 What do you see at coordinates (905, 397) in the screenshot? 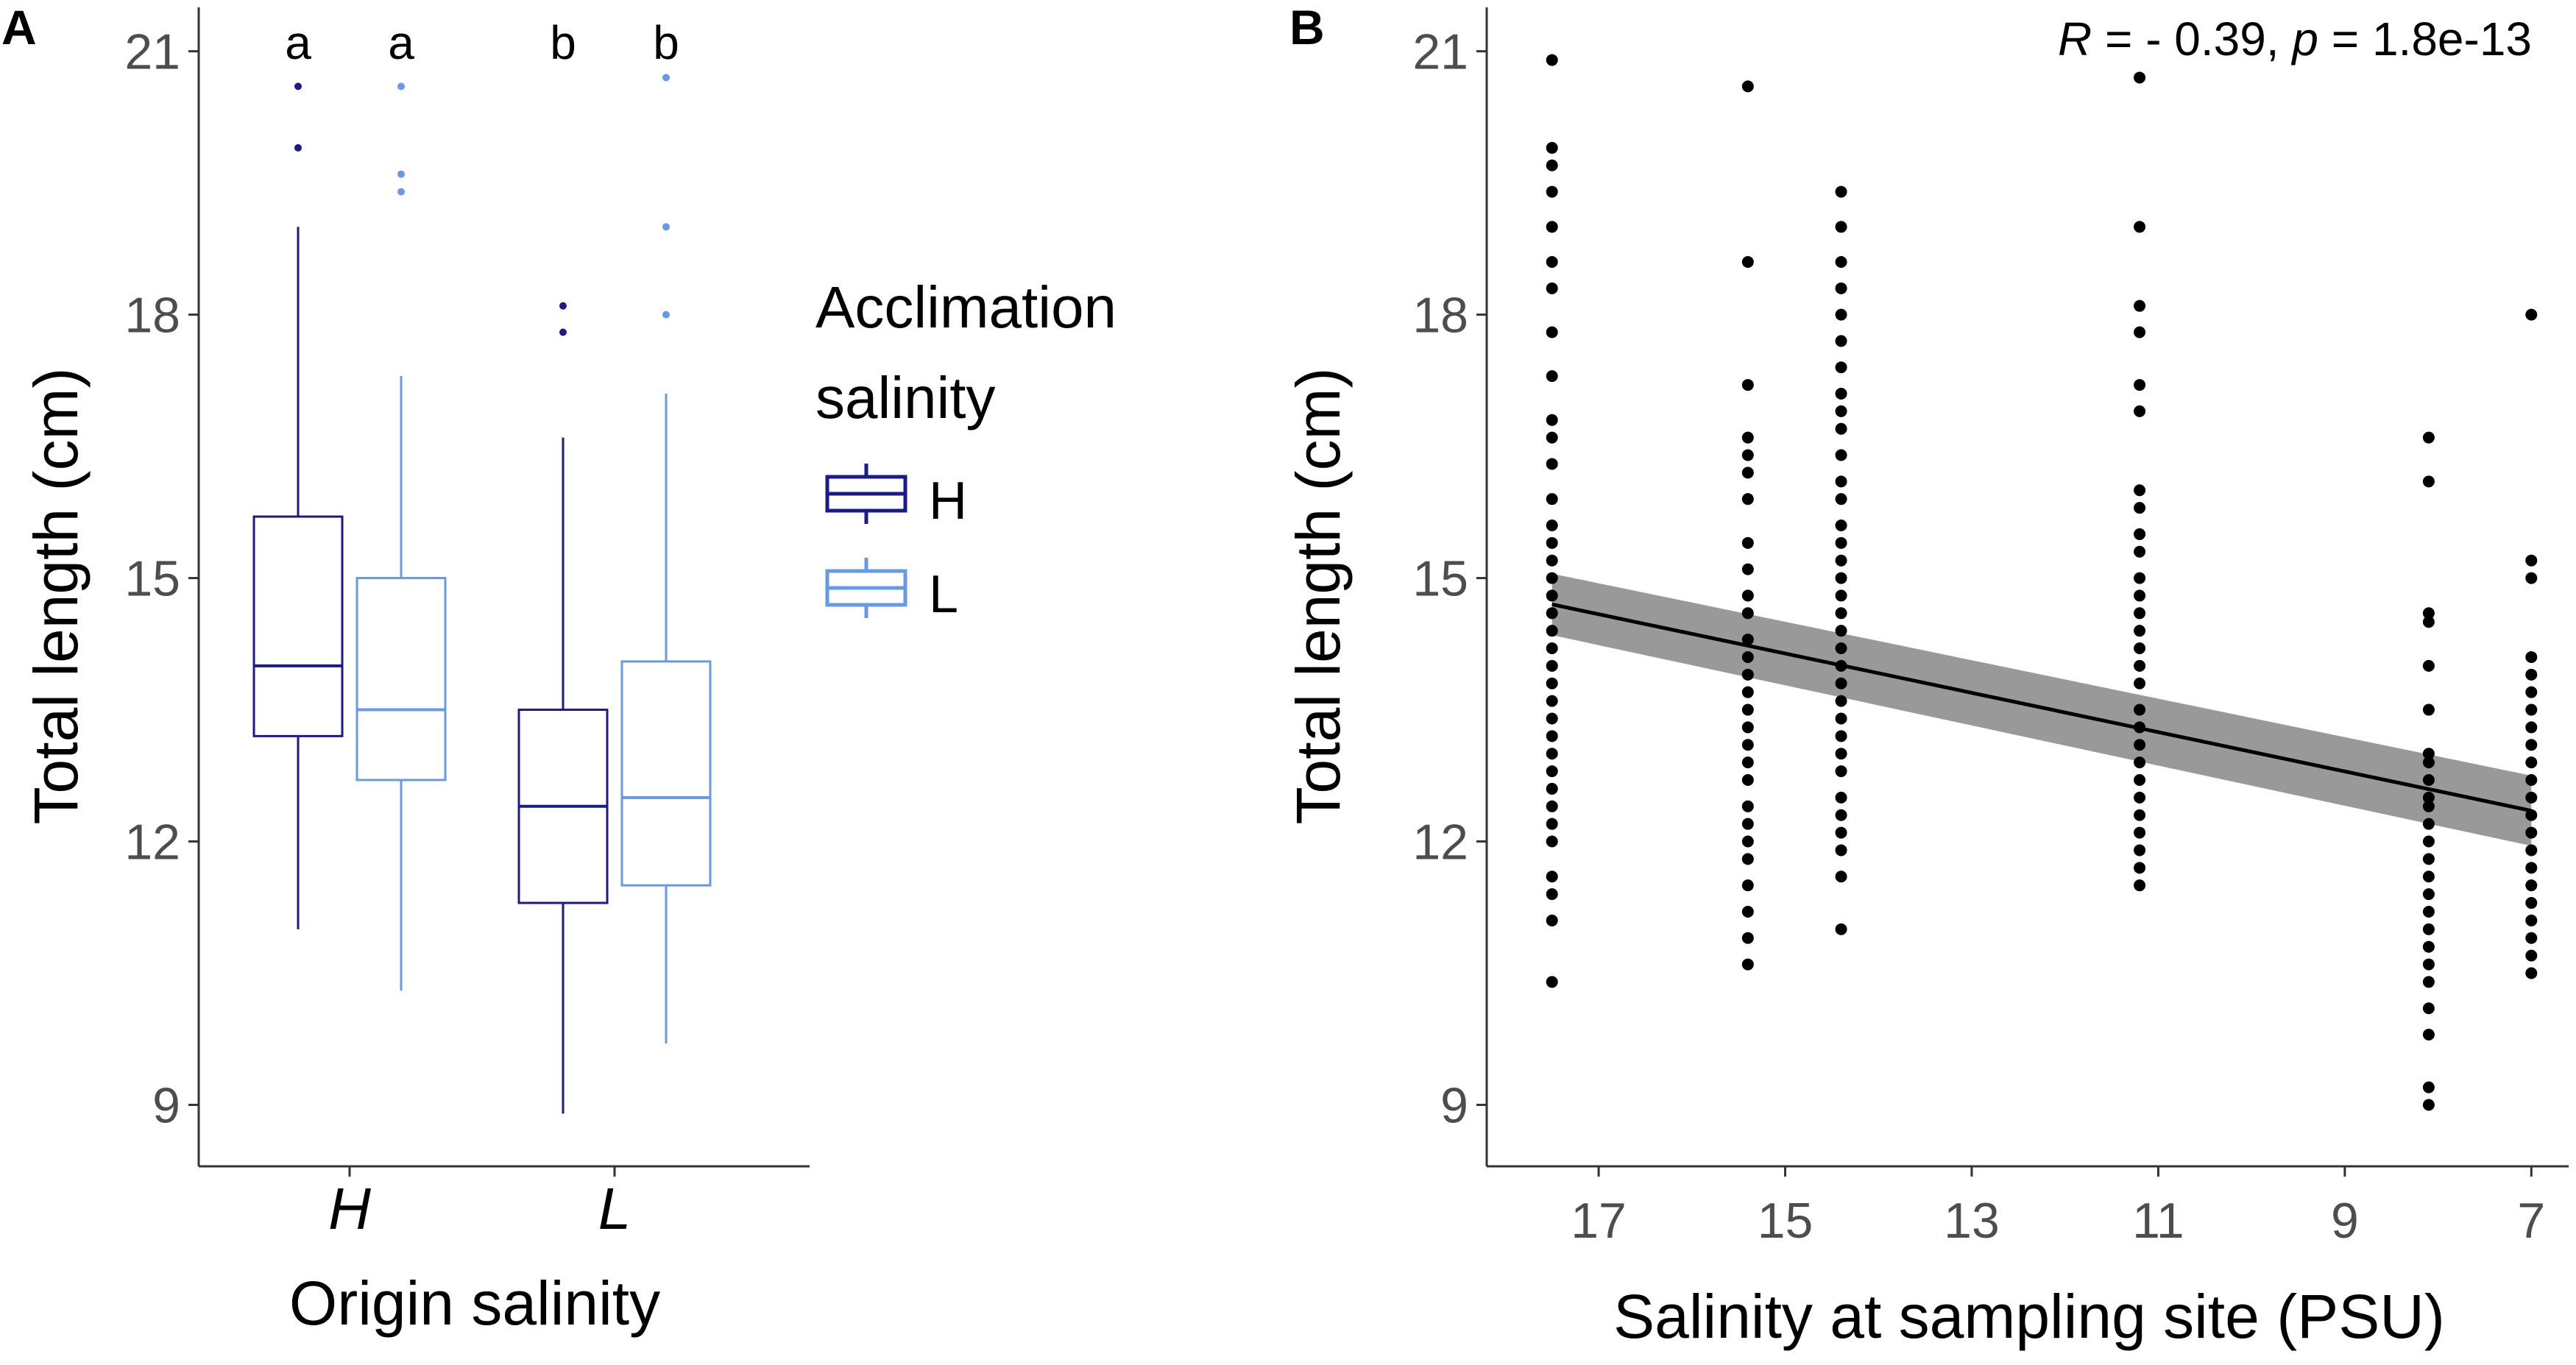
I see `legend-title-line-2: salinity` at bounding box center [905, 397].